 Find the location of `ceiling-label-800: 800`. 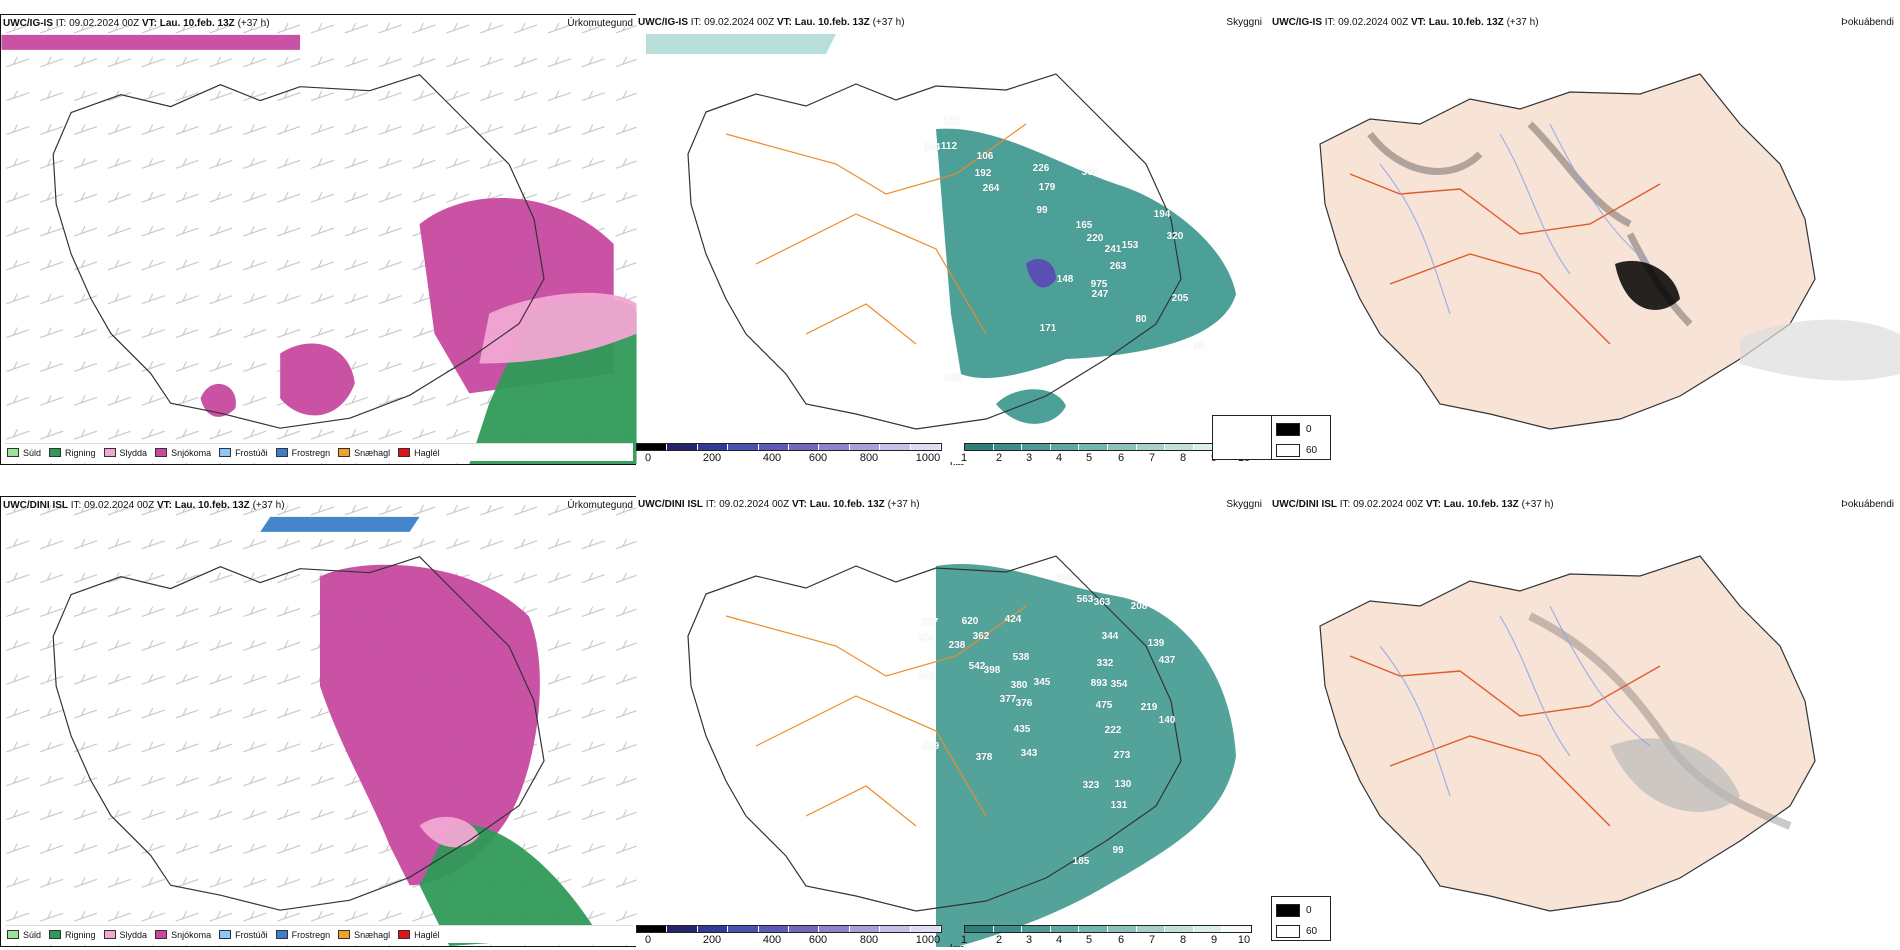

ceiling-label-800: 800 is located at coordinates (869, 940).